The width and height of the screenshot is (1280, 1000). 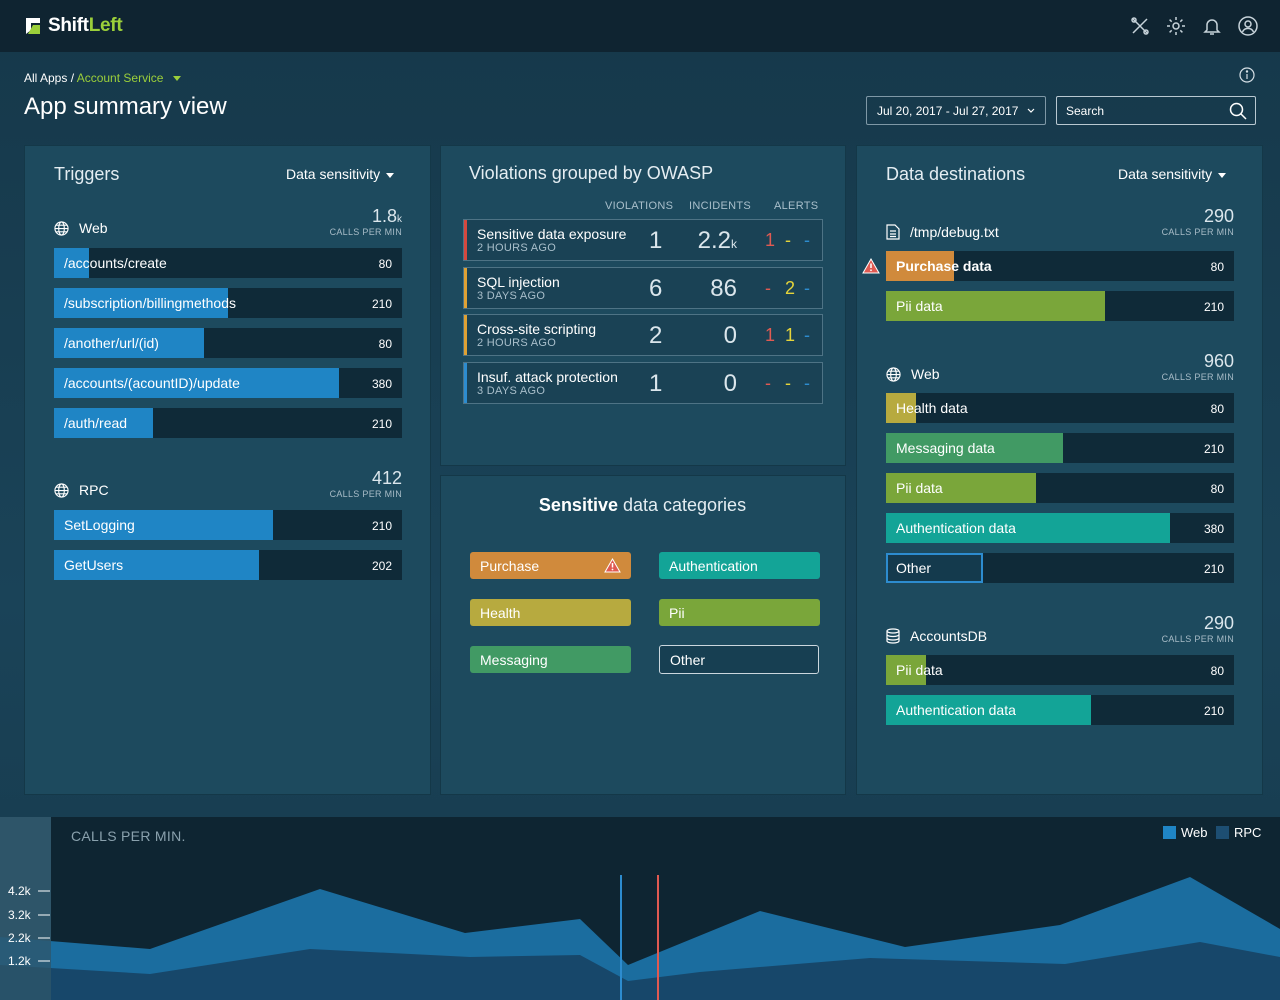 What do you see at coordinates (99, 525) in the screenshot?
I see `bar-label: SetLogging` at bounding box center [99, 525].